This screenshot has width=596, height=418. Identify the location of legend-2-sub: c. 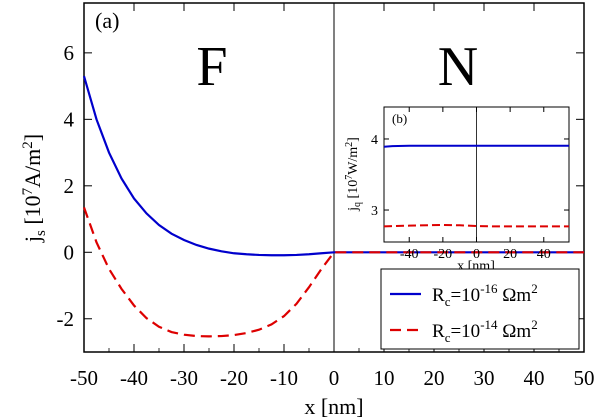
(448, 337).